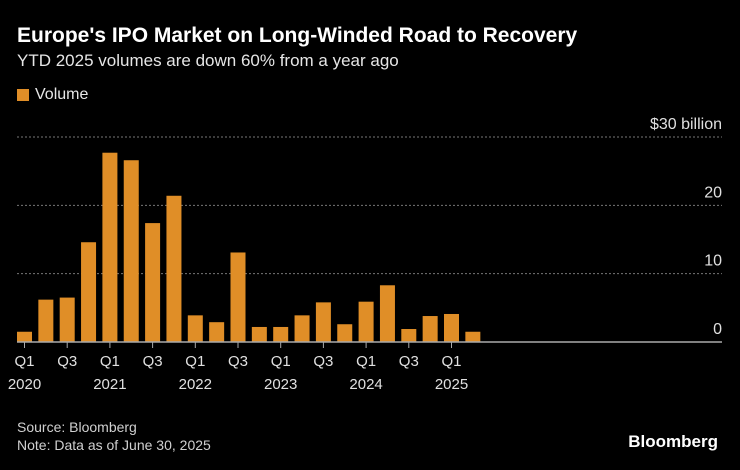 This screenshot has width=740, height=470. Describe the element at coordinates (238, 297) in the screenshot. I see `bar-q3-2022` at that location.